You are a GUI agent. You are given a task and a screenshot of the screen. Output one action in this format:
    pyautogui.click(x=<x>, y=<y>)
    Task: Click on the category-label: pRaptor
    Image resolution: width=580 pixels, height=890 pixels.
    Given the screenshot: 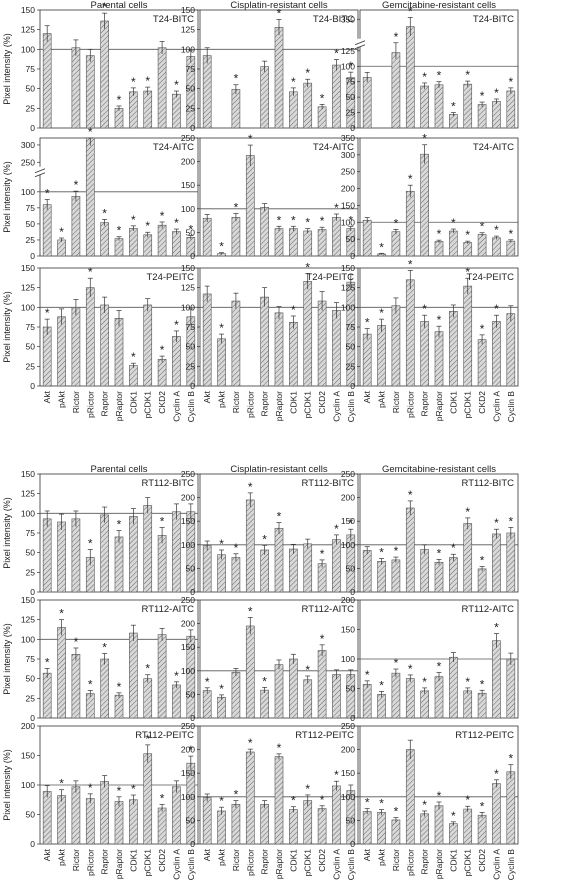 What is the action you would take?
    pyautogui.click(x=279, y=406)
    